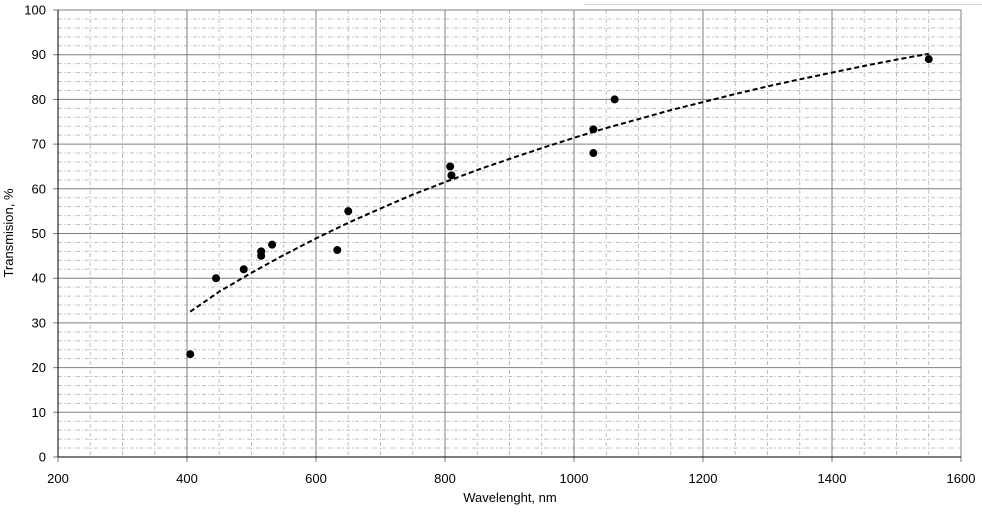 The image size is (982, 519). Describe the element at coordinates (509, 497) in the screenshot. I see `x-axis-title: Wavelenght, nm` at that location.